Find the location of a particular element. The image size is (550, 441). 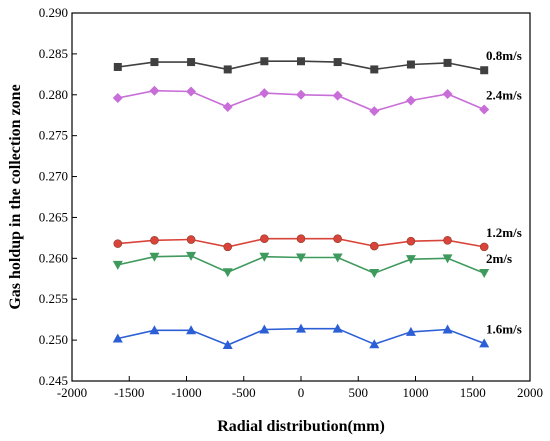

x-tick-label: 1500 is located at coordinates (473, 392).